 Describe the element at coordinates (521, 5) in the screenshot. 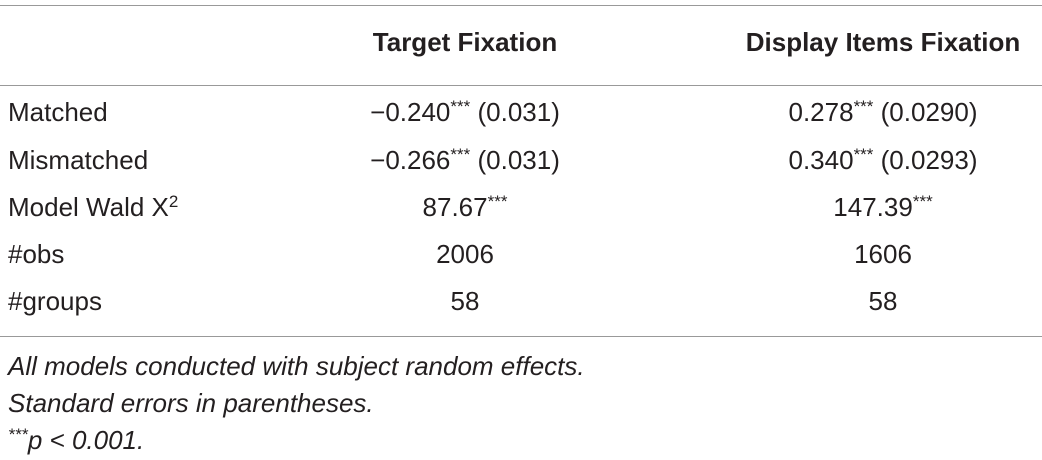

I see `top-rule` at that location.